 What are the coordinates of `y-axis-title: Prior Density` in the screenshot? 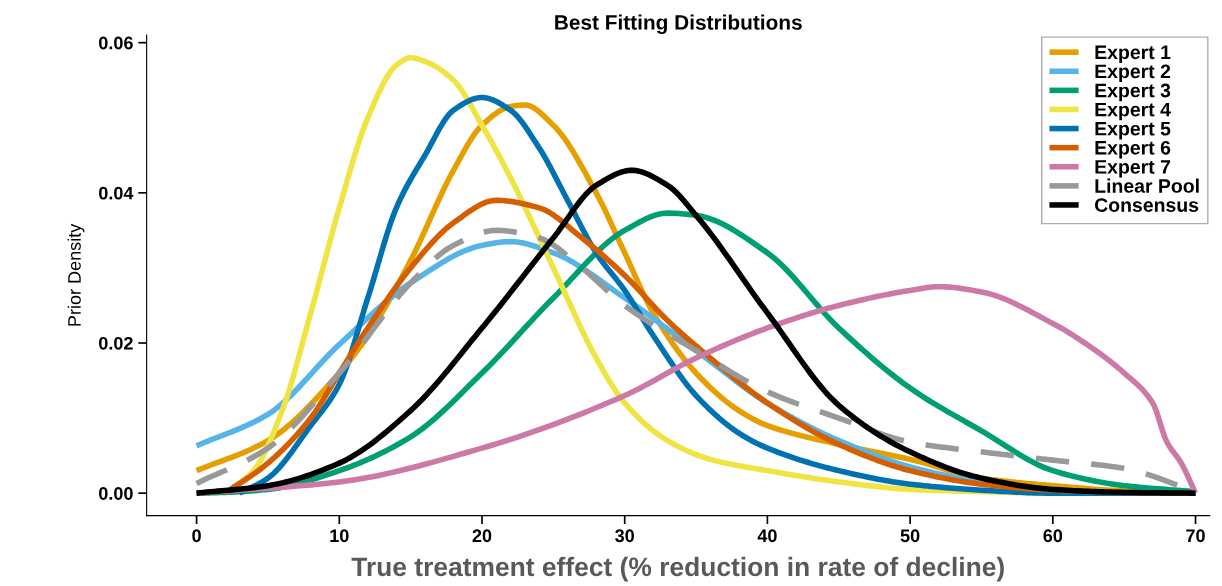 It's located at (76, 274).